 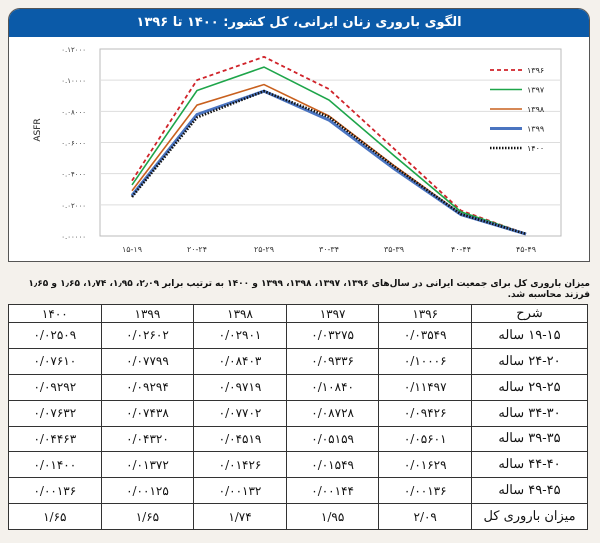 What do you see at coordinates (55, 335) in the screenshot?
I see `table-cell: ۰/۰۲۵۰۹` at bounding box center [55, 335].